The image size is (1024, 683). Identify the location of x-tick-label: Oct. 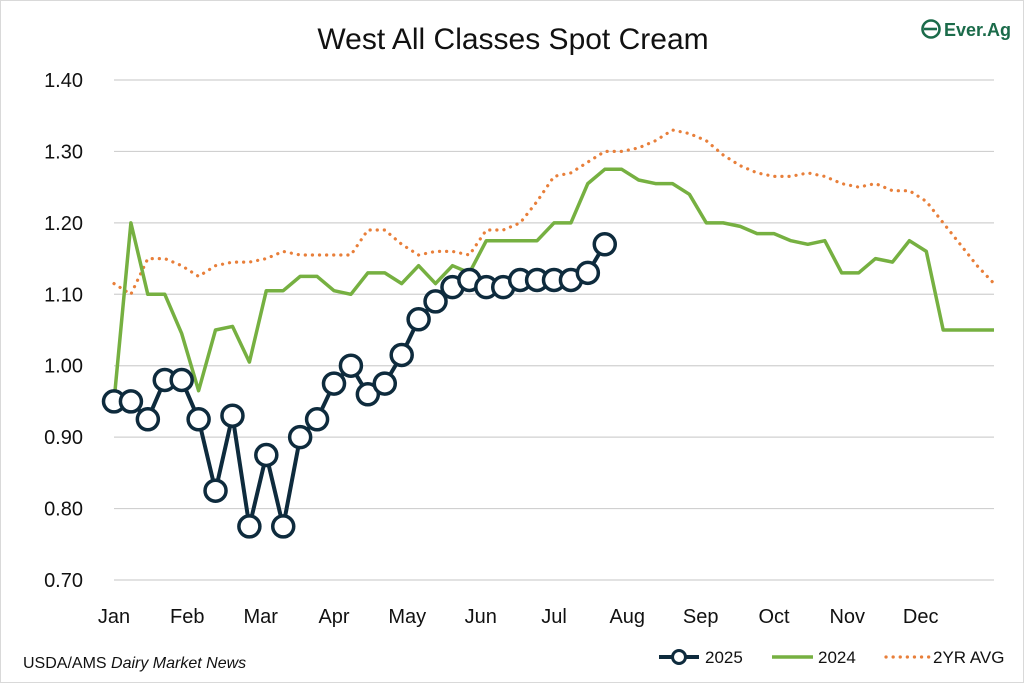
(774, 617).